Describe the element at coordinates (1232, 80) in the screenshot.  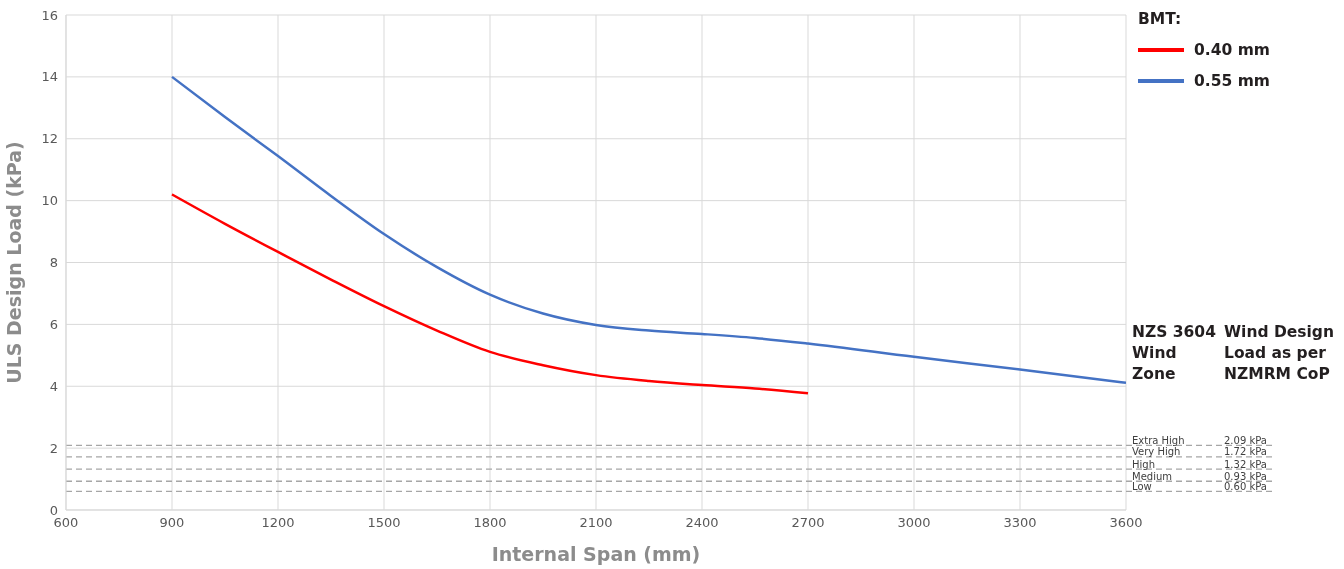
I see `legend-label: 0.55 mm` at that location.